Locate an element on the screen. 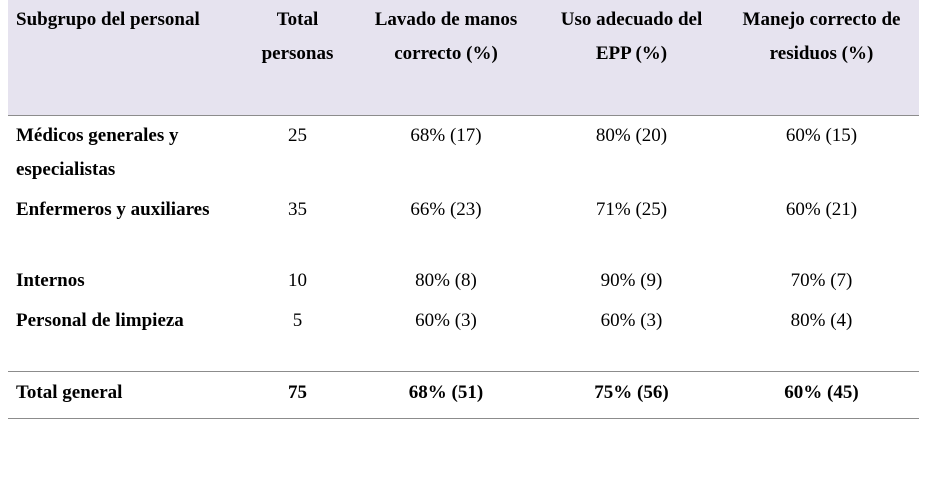  cell-total-people: 35 is located at coordinates (297, 209).